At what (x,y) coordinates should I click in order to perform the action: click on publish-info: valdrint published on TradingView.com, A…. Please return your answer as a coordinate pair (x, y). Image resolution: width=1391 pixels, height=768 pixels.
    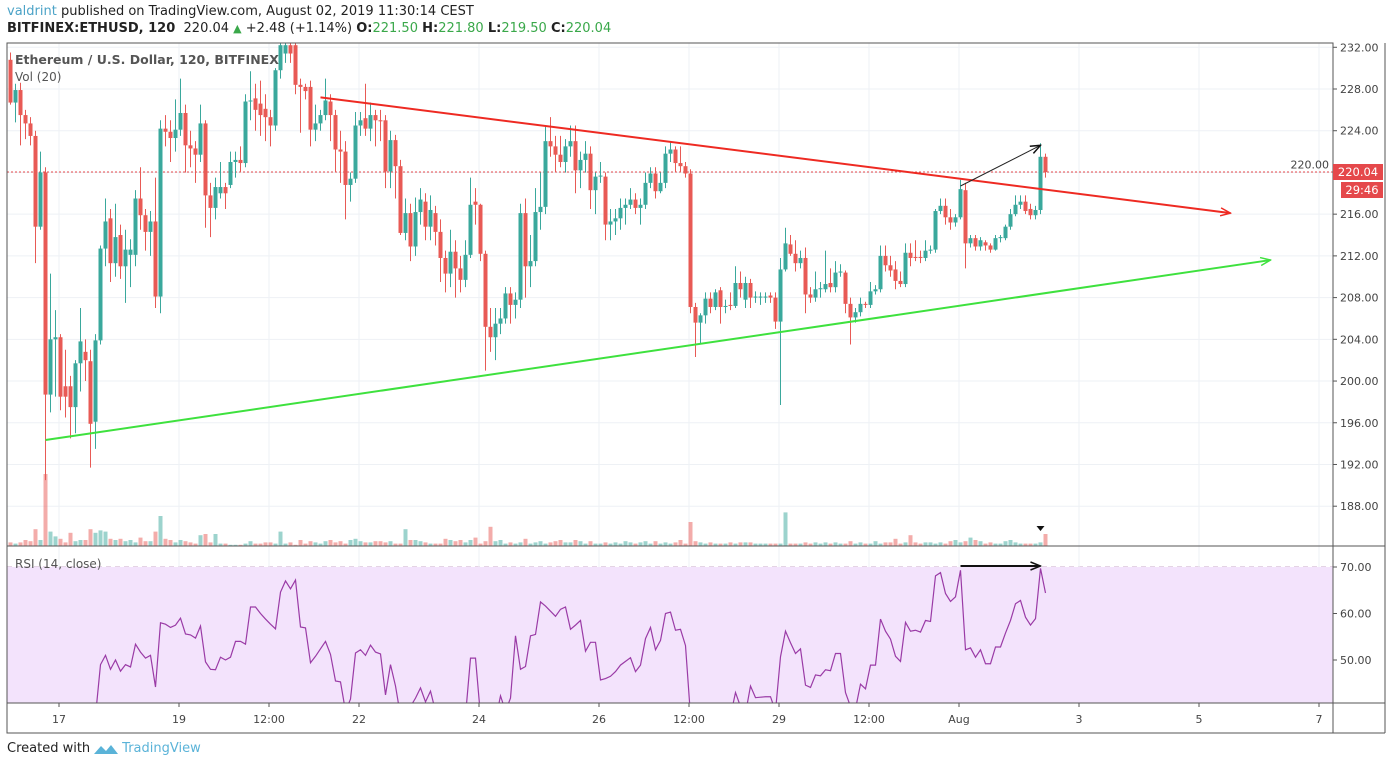
    Looking at the image, I should click on (240, 11).